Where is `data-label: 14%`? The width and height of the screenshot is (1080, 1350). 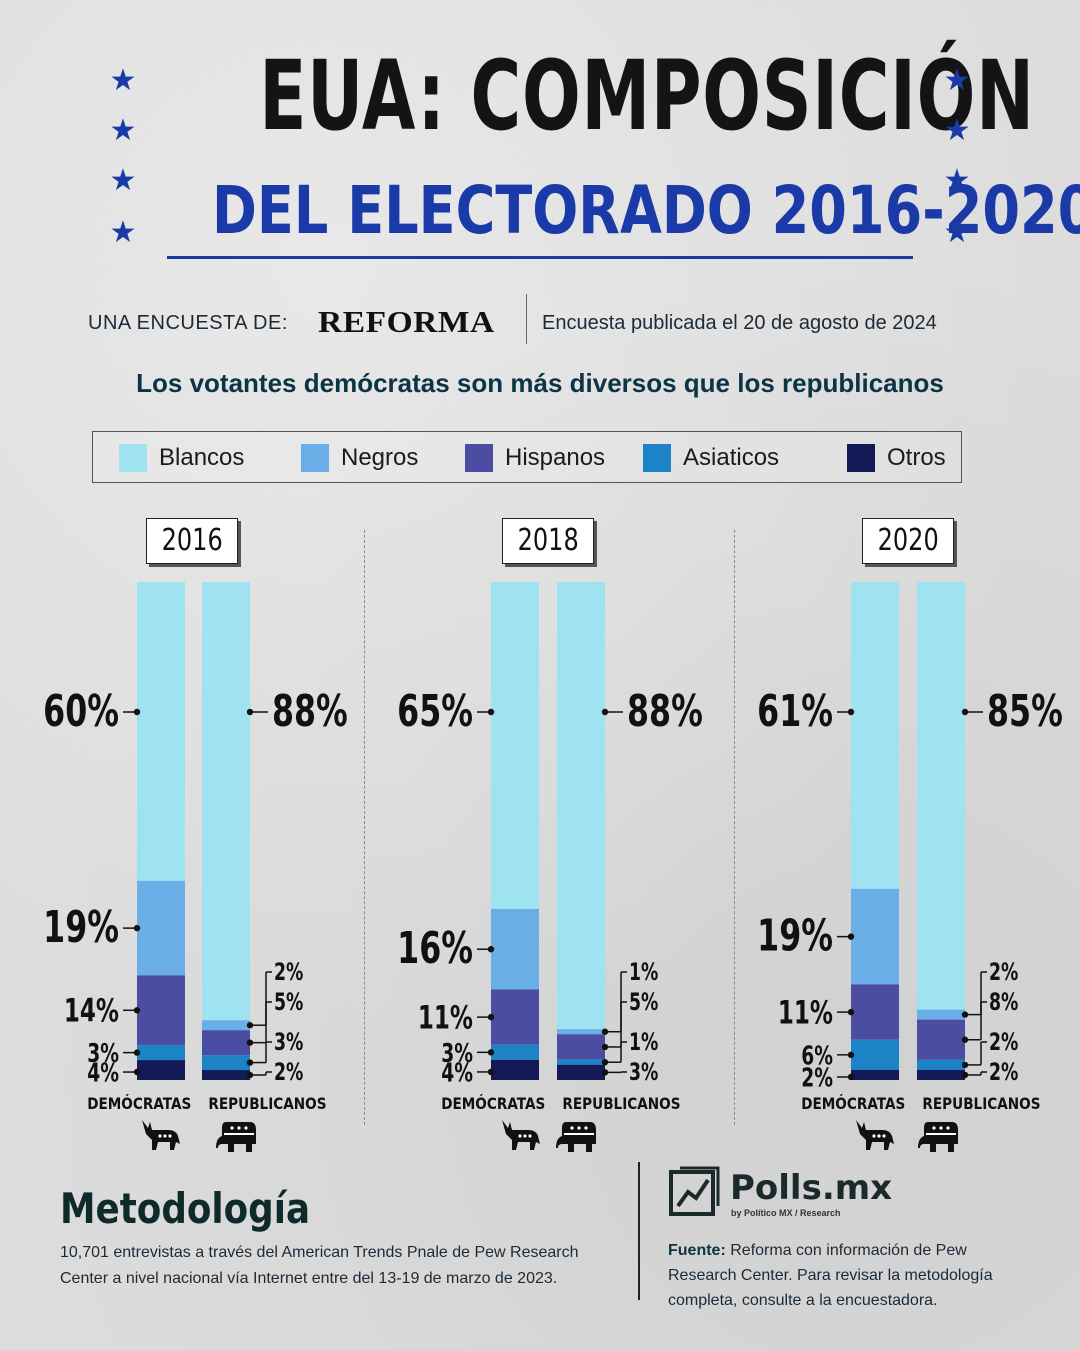
data-label: 14% is located at coordinates (91, 1011).